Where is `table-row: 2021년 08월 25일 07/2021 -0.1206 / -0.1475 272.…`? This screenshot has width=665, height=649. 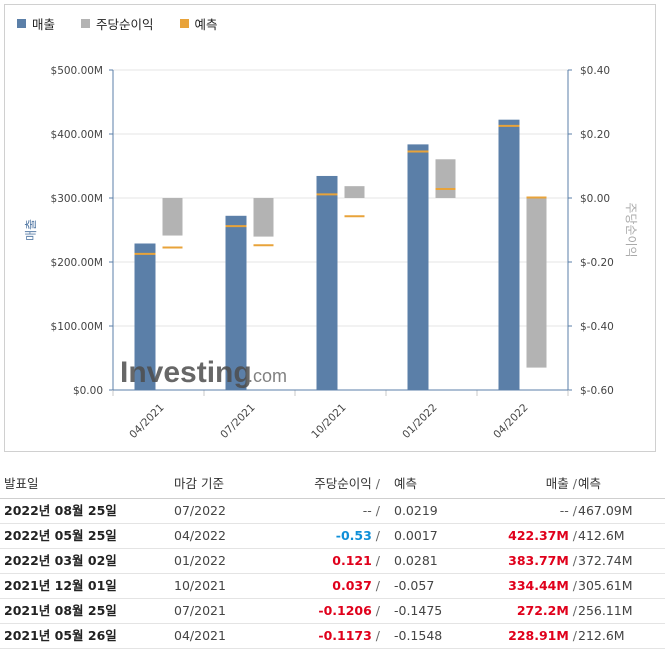
table-row: 2021년 08월 25일 07/2021 -0.1206 / -0.1475 272.… is located at coordinates (332, 611).